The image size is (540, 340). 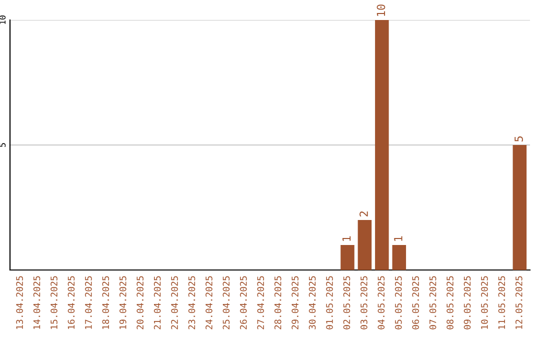 What do you see at coordinates (381, 10) in the screenshot?
I see `data-label: 10` at bounding box center [381, 10].